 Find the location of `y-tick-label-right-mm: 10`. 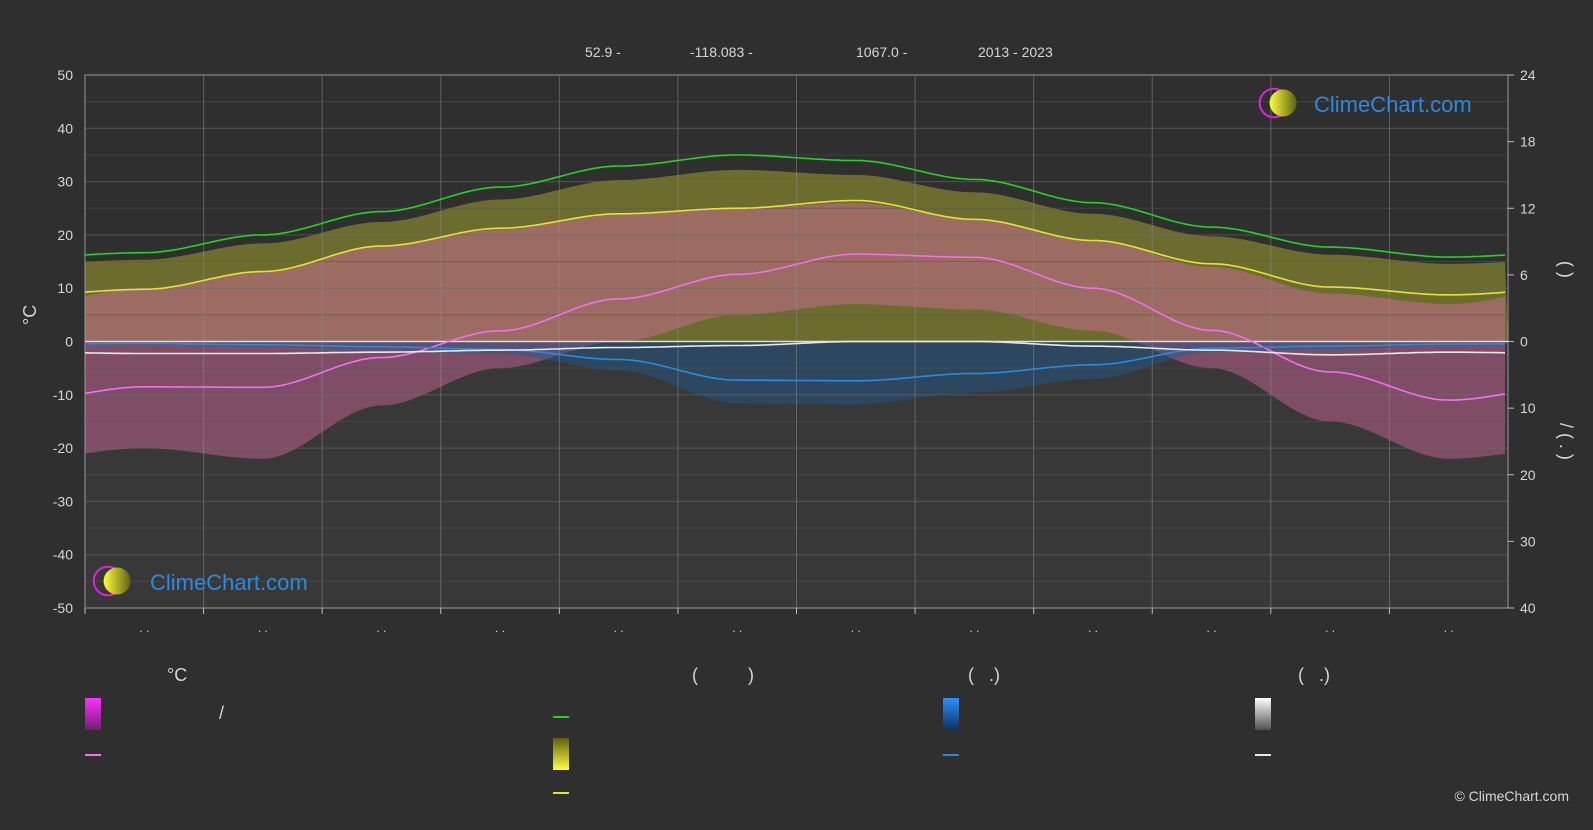

y-tick-label-right-mm: 10 is located at coordinates (1528, 408).